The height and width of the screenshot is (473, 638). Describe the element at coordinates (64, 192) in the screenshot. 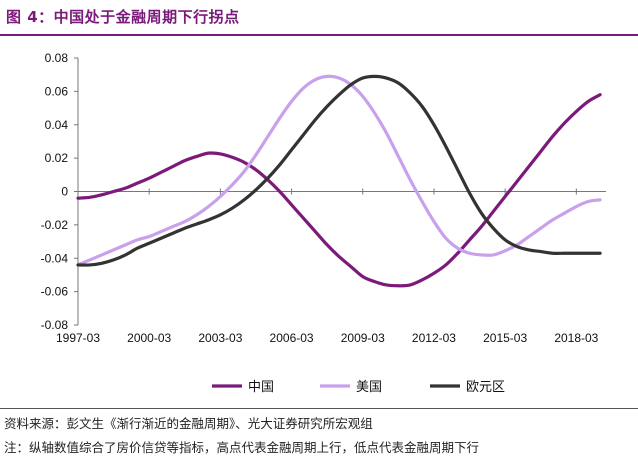

I see `y-tick-label: 0` at that location.